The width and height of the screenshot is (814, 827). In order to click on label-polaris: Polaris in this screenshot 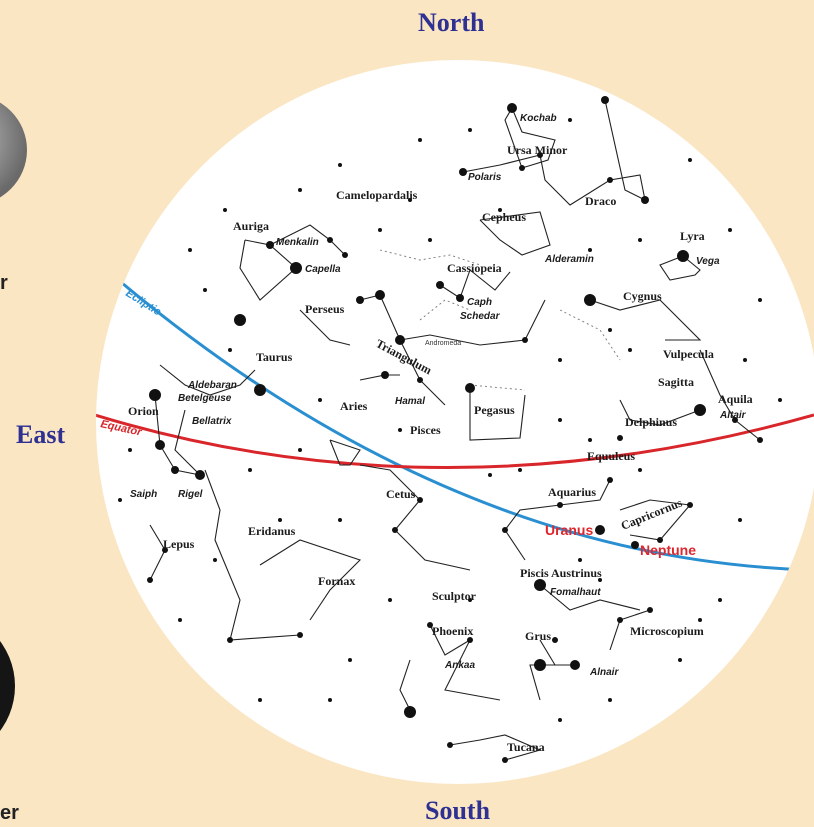, I will do `click(485, 177)`.